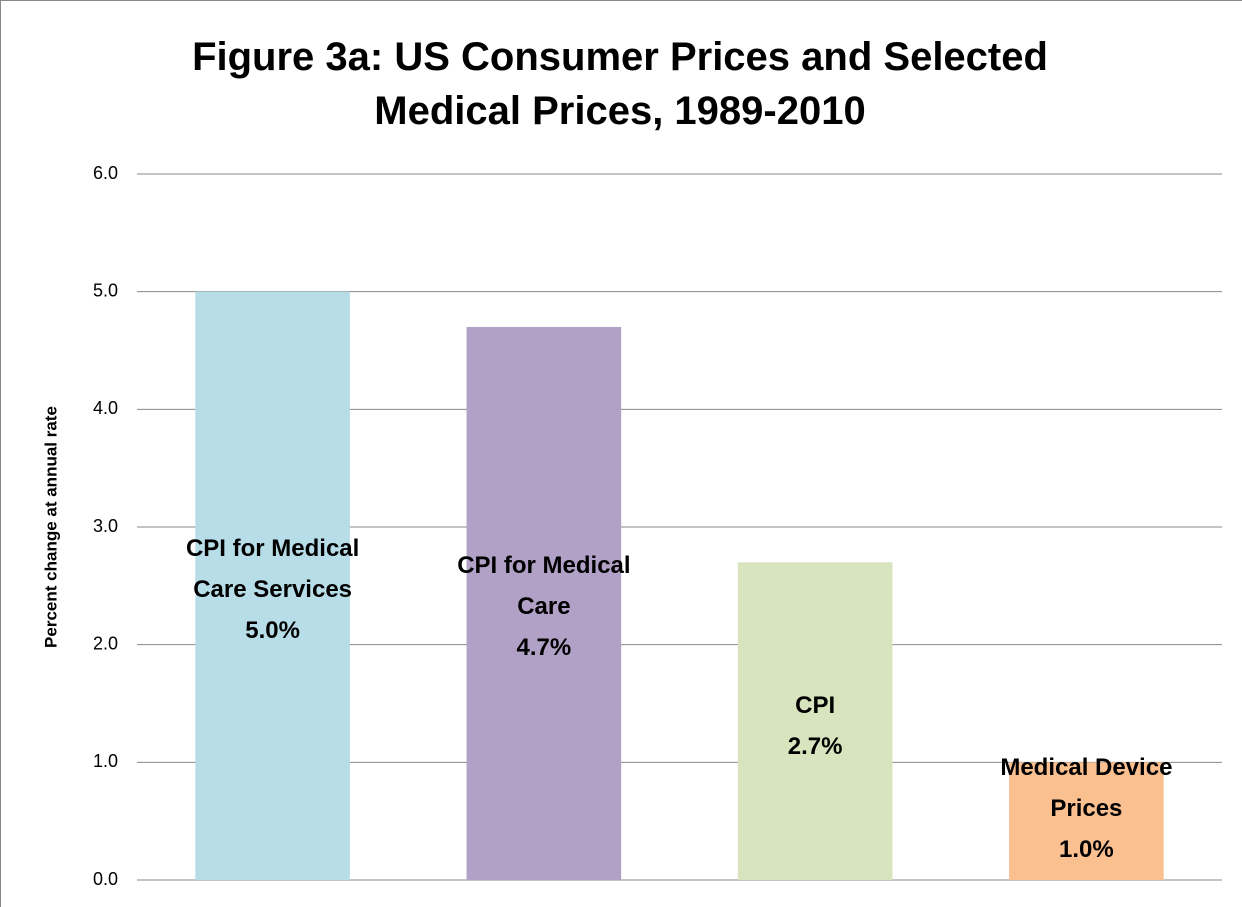 Image resolution: width=1242 pixels, height=907 pixels. I want to click on value-label: 2.7%, so click(815, 746).